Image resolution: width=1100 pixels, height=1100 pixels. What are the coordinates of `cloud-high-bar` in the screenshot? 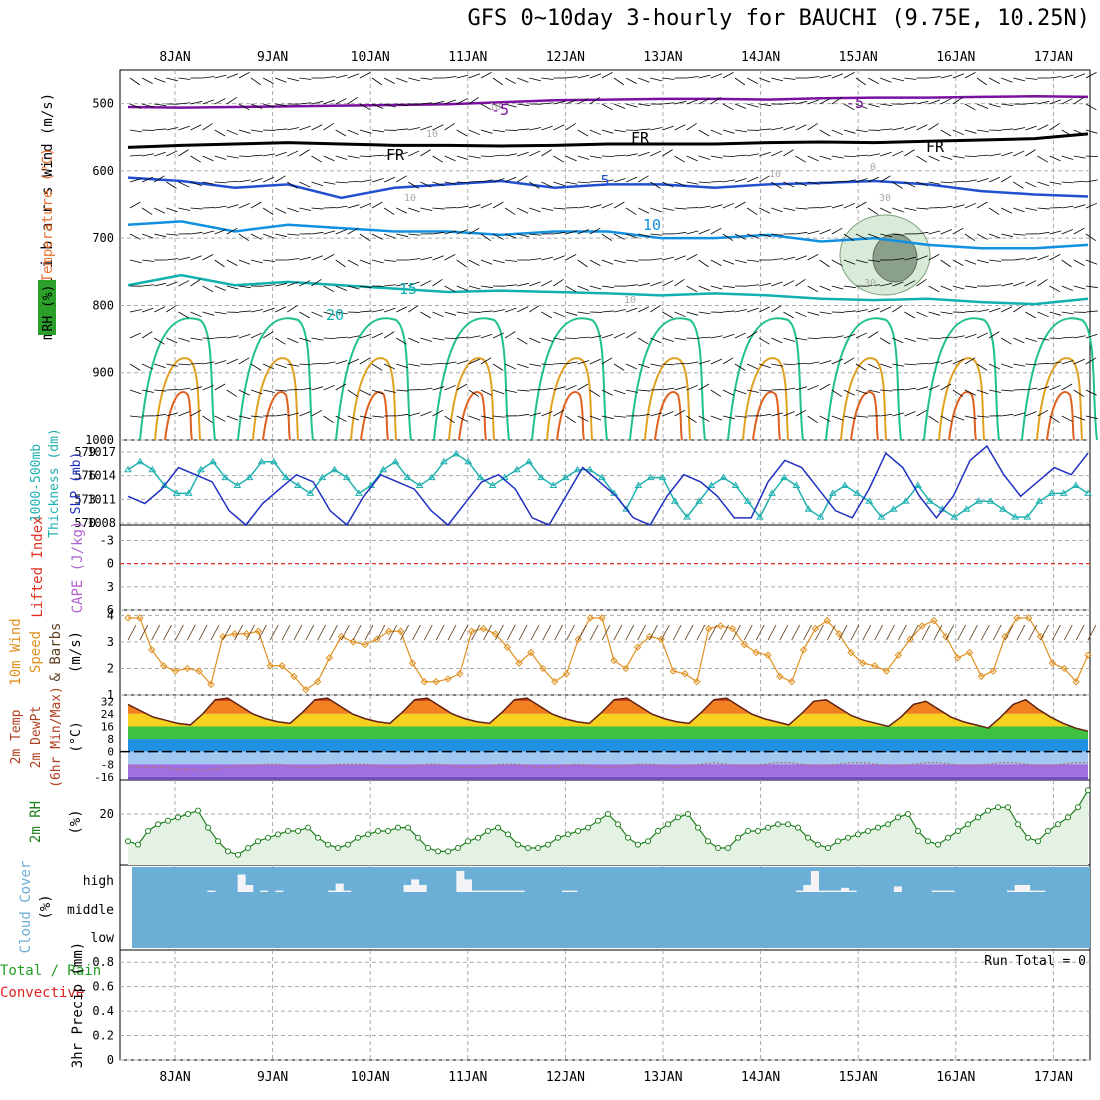 It's located at (807, 888).